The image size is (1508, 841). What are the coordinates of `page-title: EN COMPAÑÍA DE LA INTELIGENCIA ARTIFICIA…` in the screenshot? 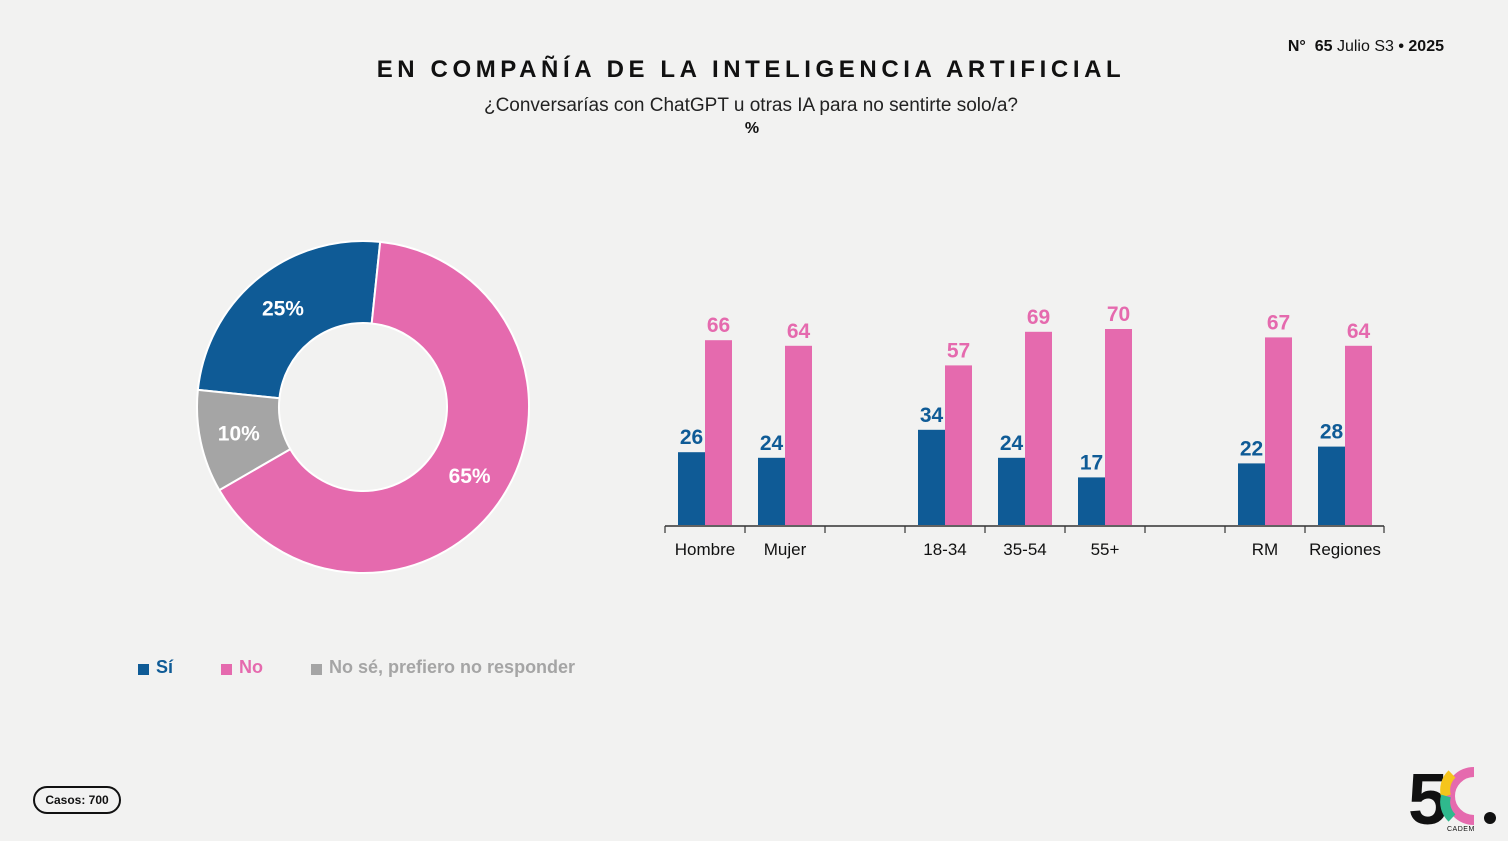 It's located at (751, 69).